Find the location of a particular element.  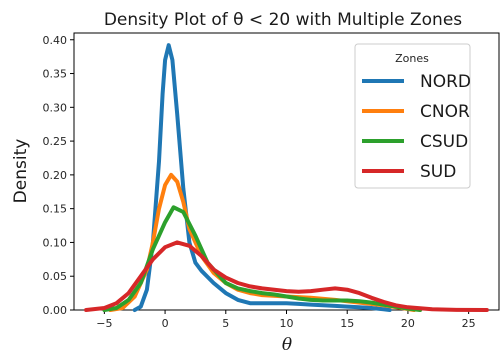

legend-items: NORD CNOR CSUD SUD is located at coordinates (416, 127).